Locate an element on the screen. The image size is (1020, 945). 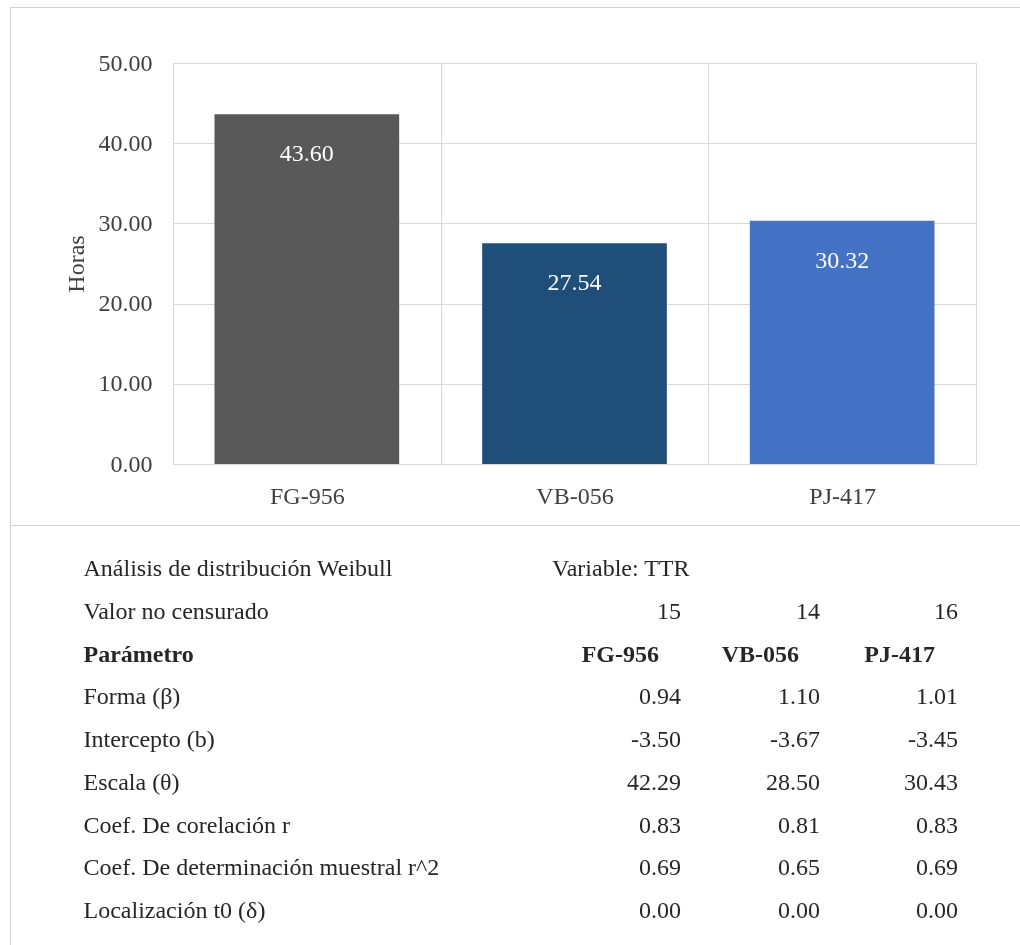
text: Escala (θ) is located at coordinates (131, 781).